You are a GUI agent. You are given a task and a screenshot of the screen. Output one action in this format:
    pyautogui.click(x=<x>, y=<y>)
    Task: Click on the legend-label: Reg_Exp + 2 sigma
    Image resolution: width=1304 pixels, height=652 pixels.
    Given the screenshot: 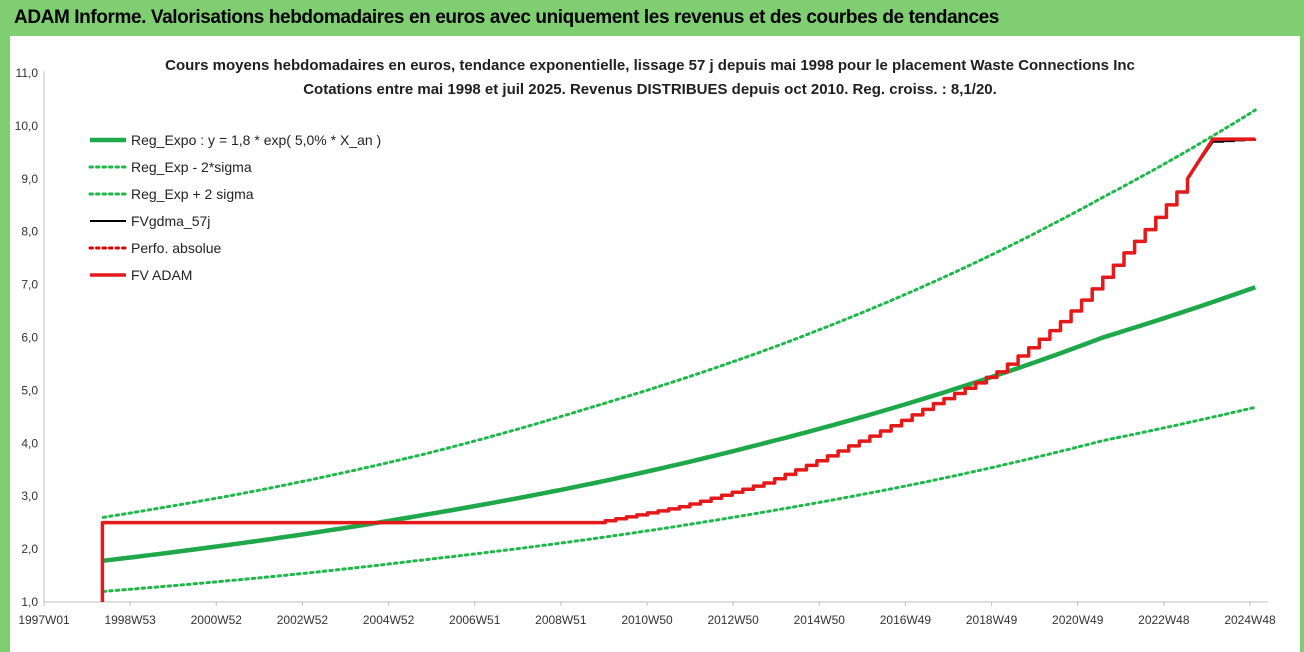 What is the action you would take?
    pyautogui.click(x=192, y=194)
    